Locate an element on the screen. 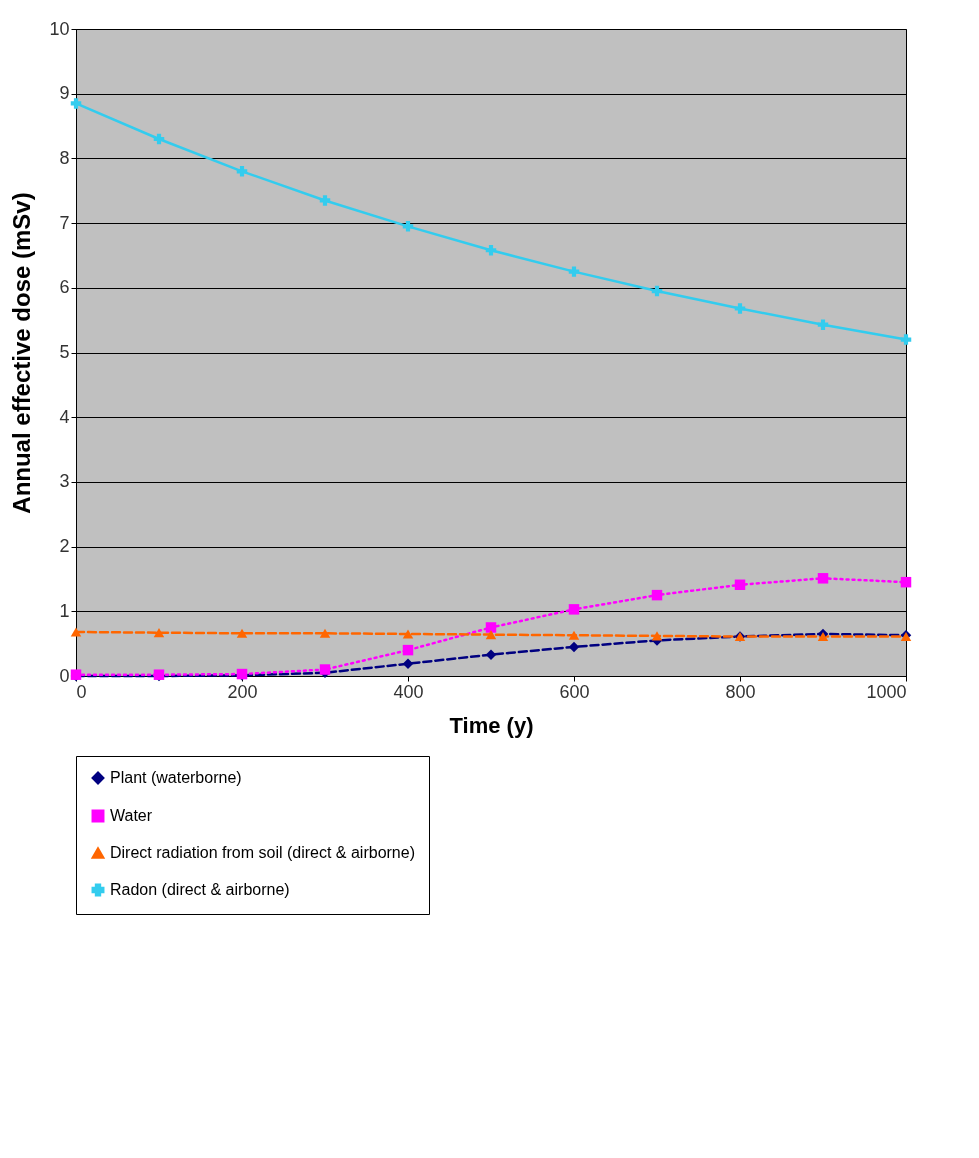 This screenshot has width=979, height=1158. legend-label: Radon (direct & airborne) is located at coordinates (200, 889).